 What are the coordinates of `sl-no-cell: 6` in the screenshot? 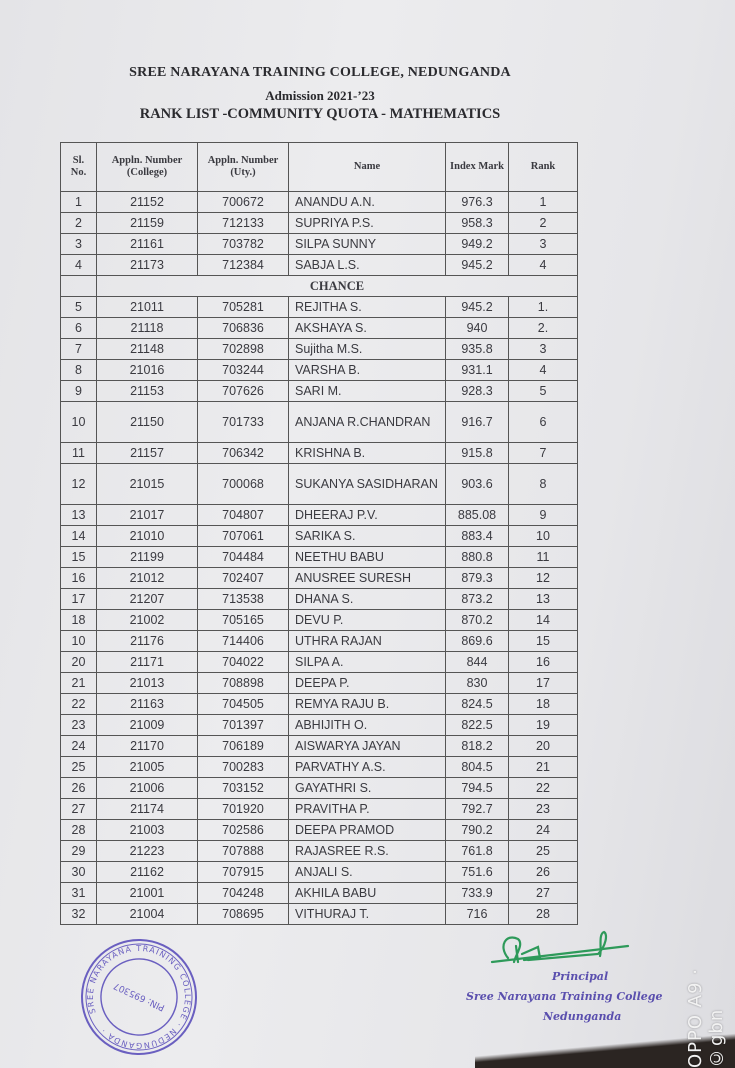 It's located at (78, 328).